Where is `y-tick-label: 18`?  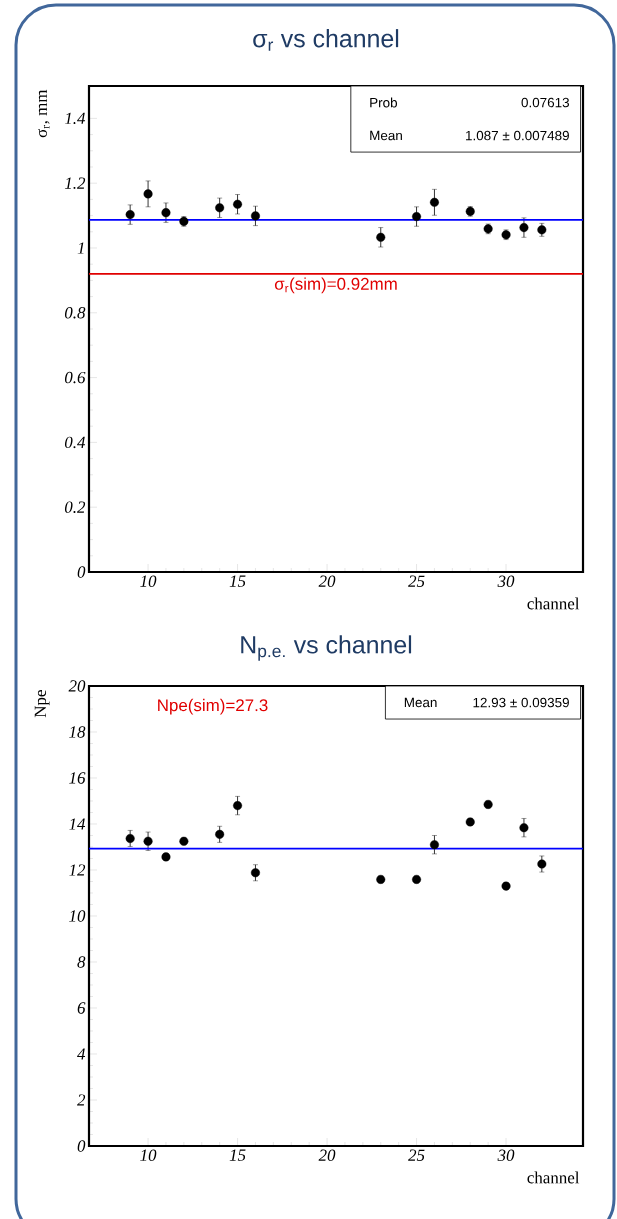 y-tick-label: 18 is located at coordinates (77, 732).